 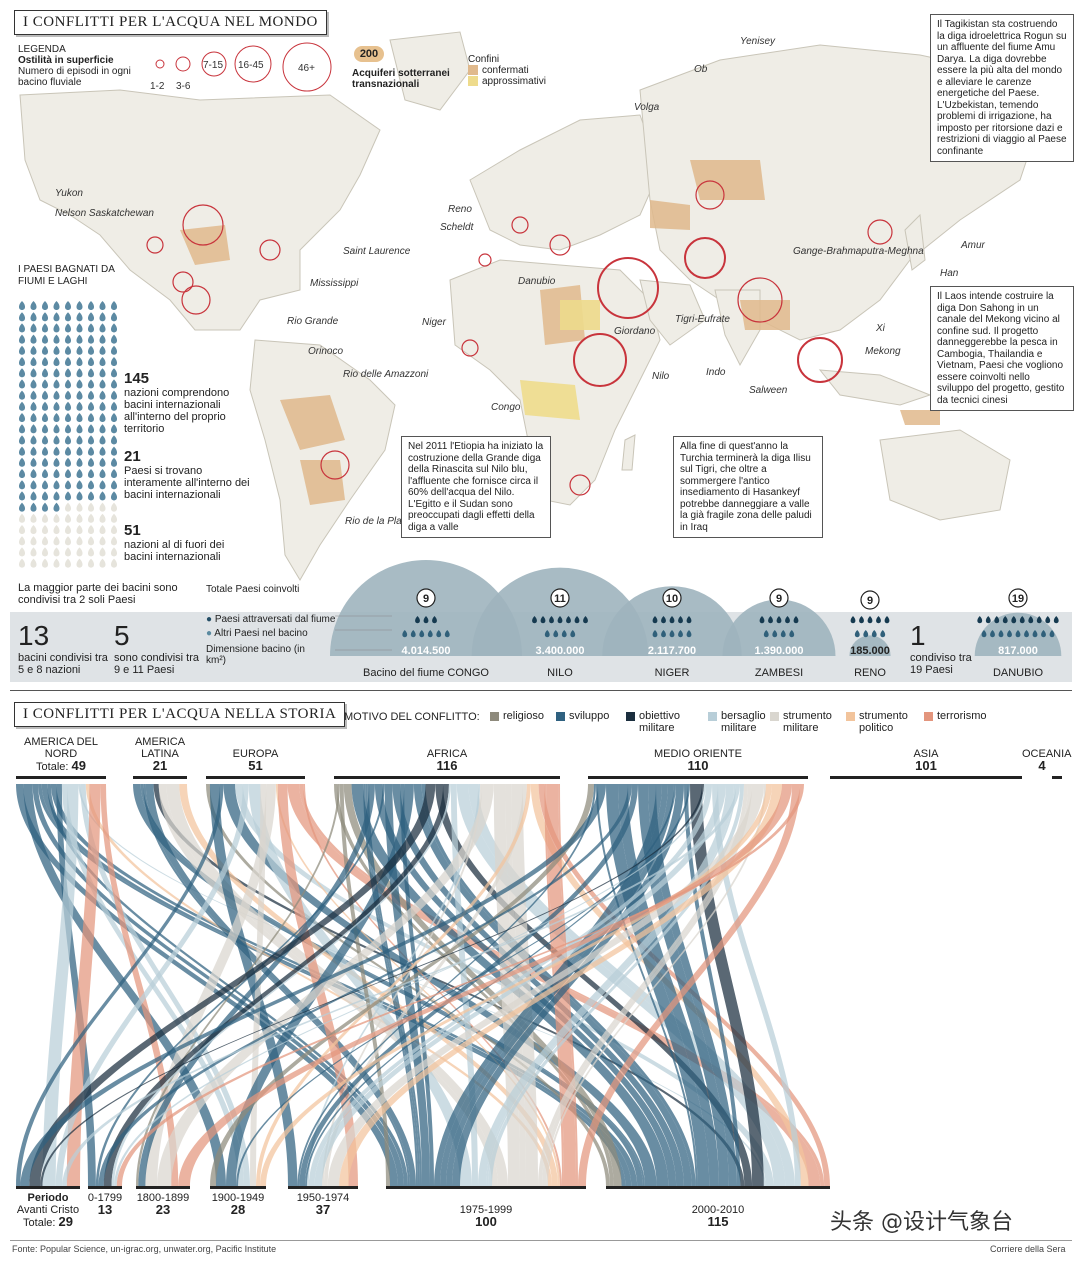 What do you see at coordinates (945, 648) in the screenshot?
I see `shared-stat-1: 1 condiviso tra 19 Paesi` at bounding box center [945, 648].